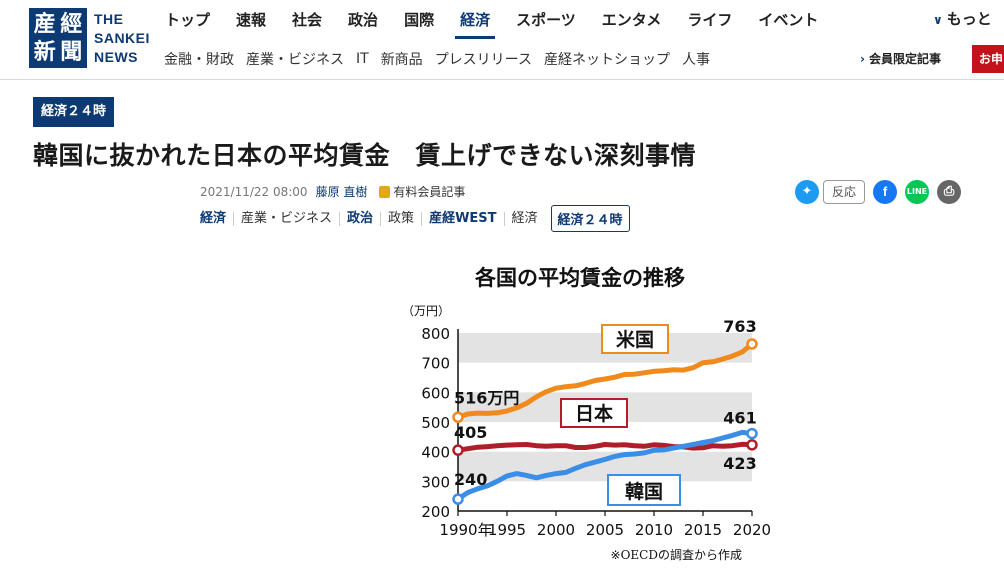 The height and width of the screenshot is (573, 1004). Describe the element at coordinates (988, 59) in the screenshot. I see `apply-button: お申` at that location.